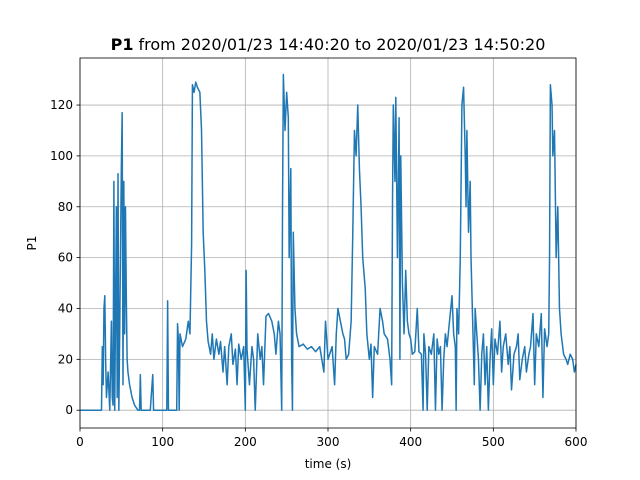 The width and height of the screenshot is (640, 480). What do you see at coordinates (65, 359) in the screenshot?
I see `y-tick-label: 20` at bounding box center [65, 359].